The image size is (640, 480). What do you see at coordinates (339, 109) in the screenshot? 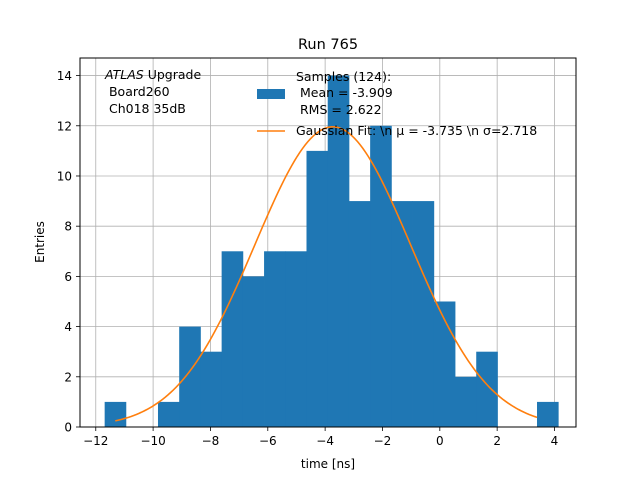
I see `legend-histogram-line-3: RMS = 2.622` at bounding box center [339, 109].